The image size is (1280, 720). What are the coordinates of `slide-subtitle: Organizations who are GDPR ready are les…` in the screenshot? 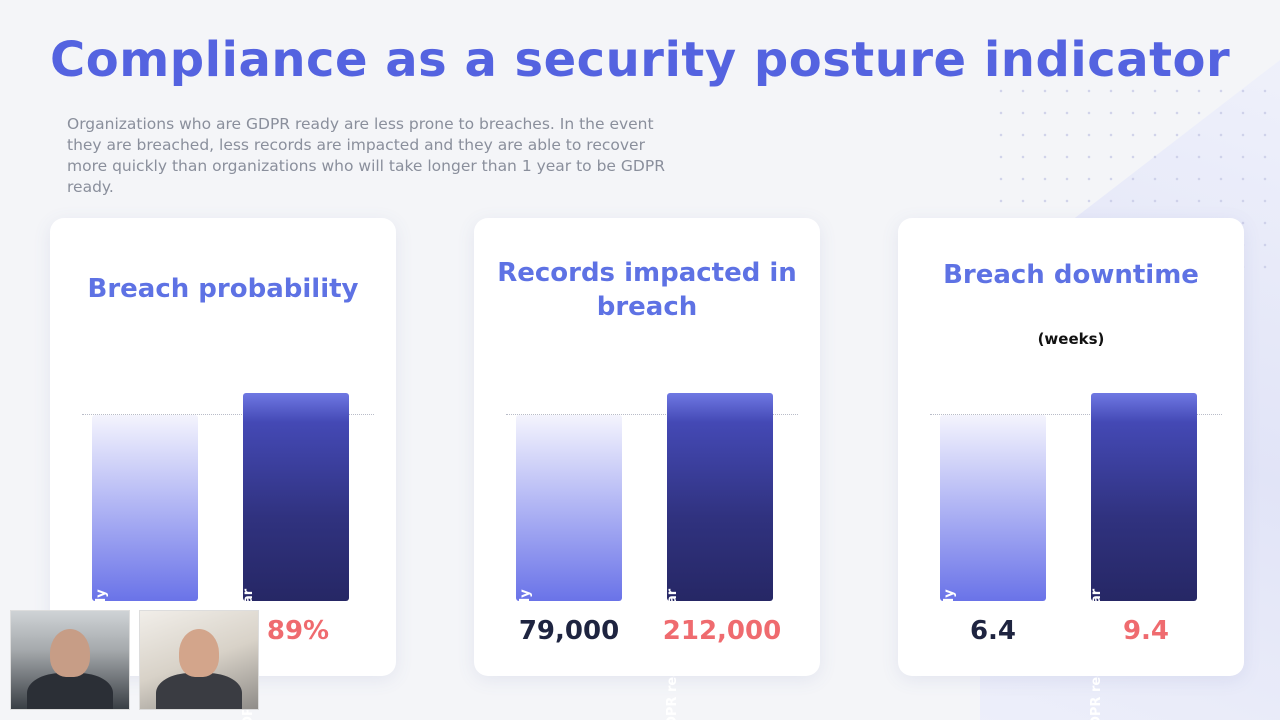 It's located at (366, 155).